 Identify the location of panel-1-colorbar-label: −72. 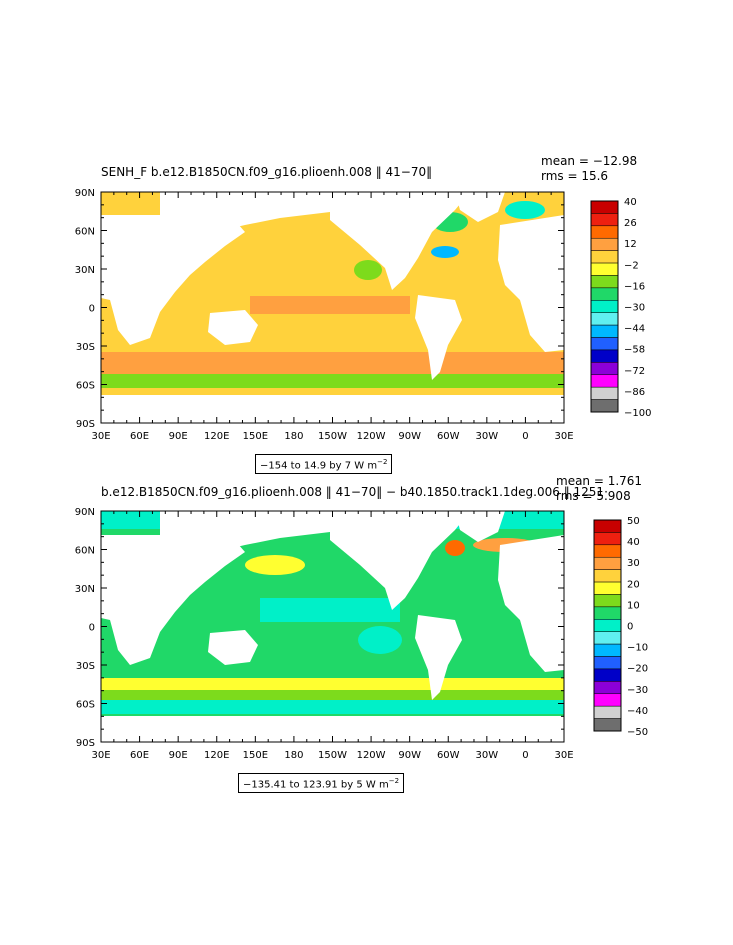
(634, 371).